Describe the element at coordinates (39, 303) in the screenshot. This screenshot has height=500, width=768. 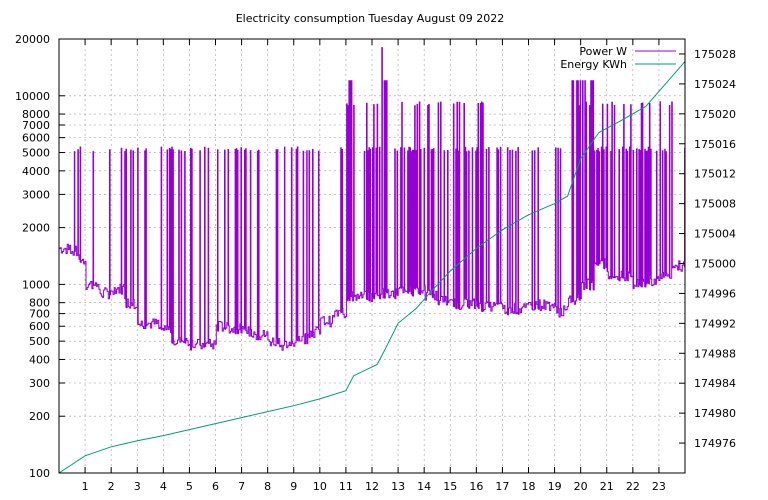
I see `y-tick-label-left: 800` at that location.